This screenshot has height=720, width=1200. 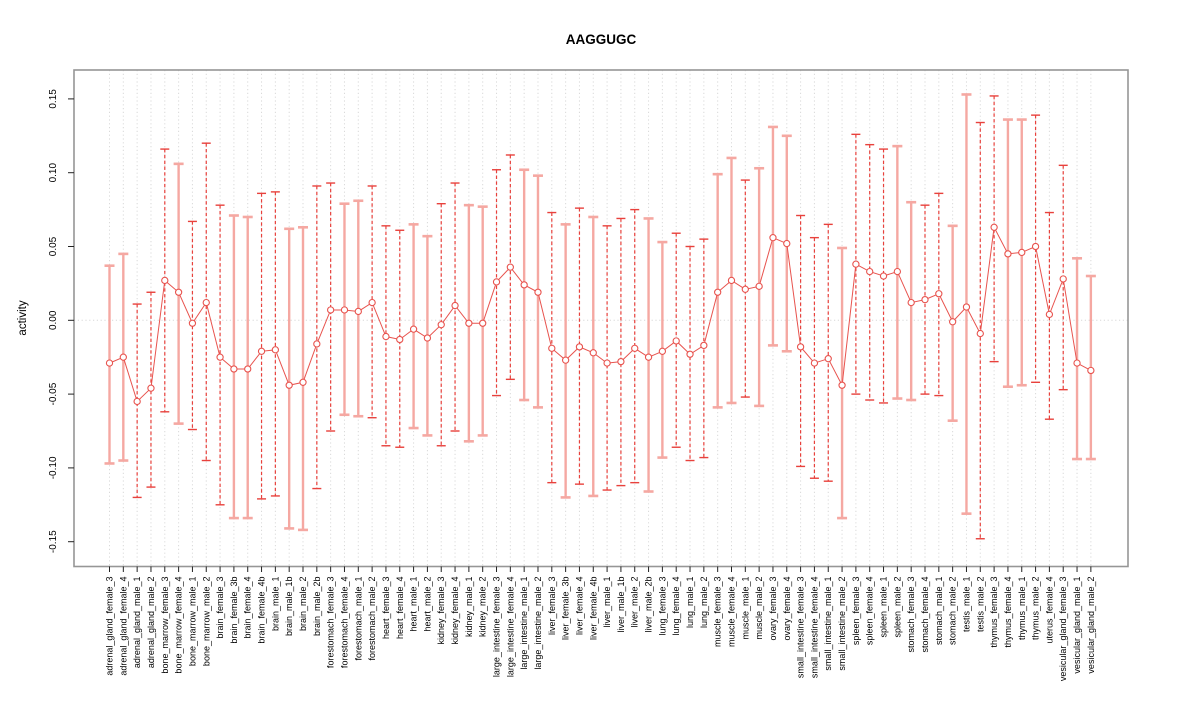 I want to click on y-tick-label: 0.15, so click(x=53, y=99).